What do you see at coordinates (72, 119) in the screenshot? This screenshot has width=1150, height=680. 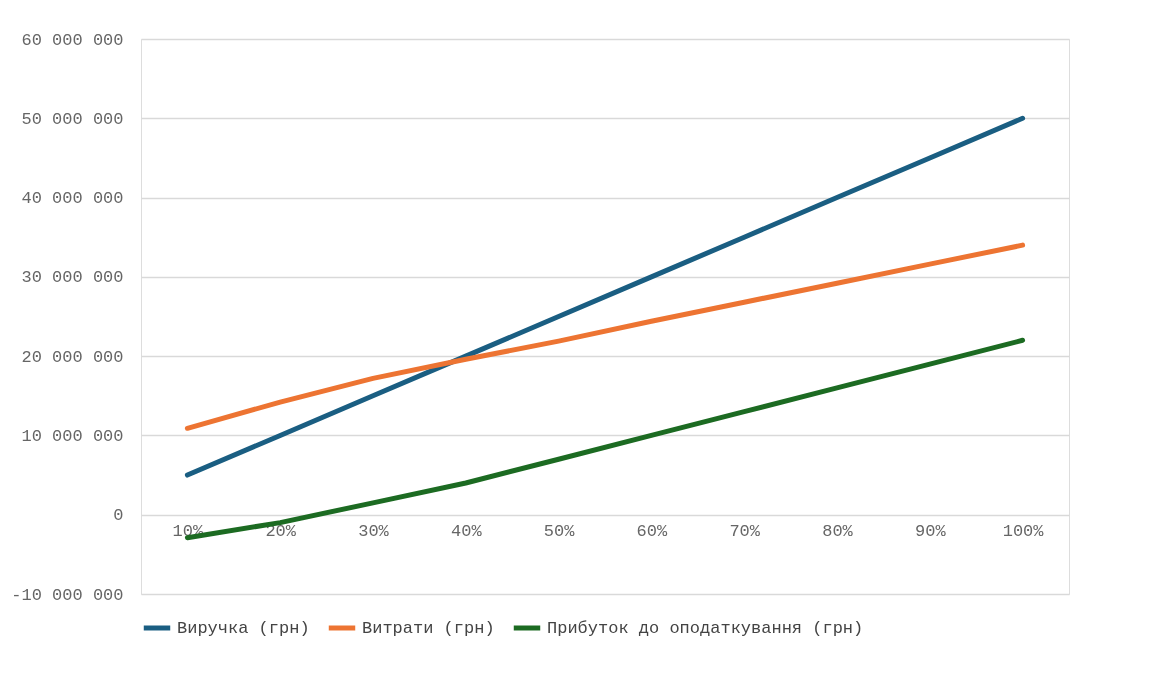 I see `y-tick-label: 50 000 000` at bounding box center [72, 119].